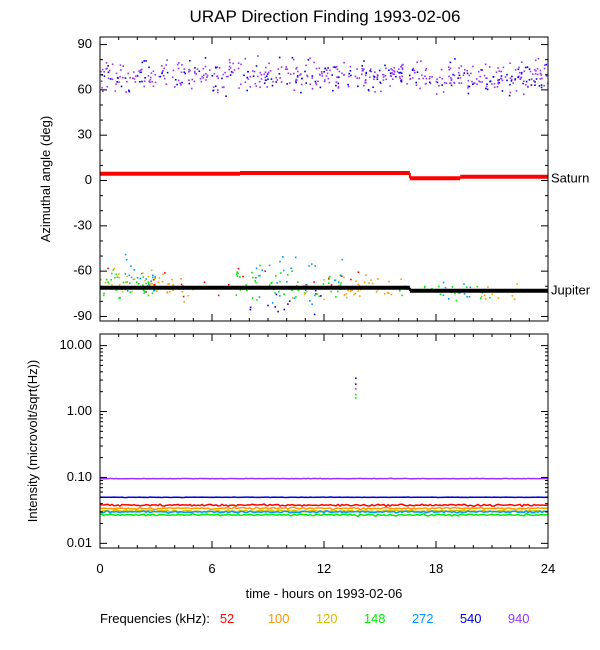 The image size is (600, 650). I want to click on intensity-tick-label: 0.10, so click(79, 476).